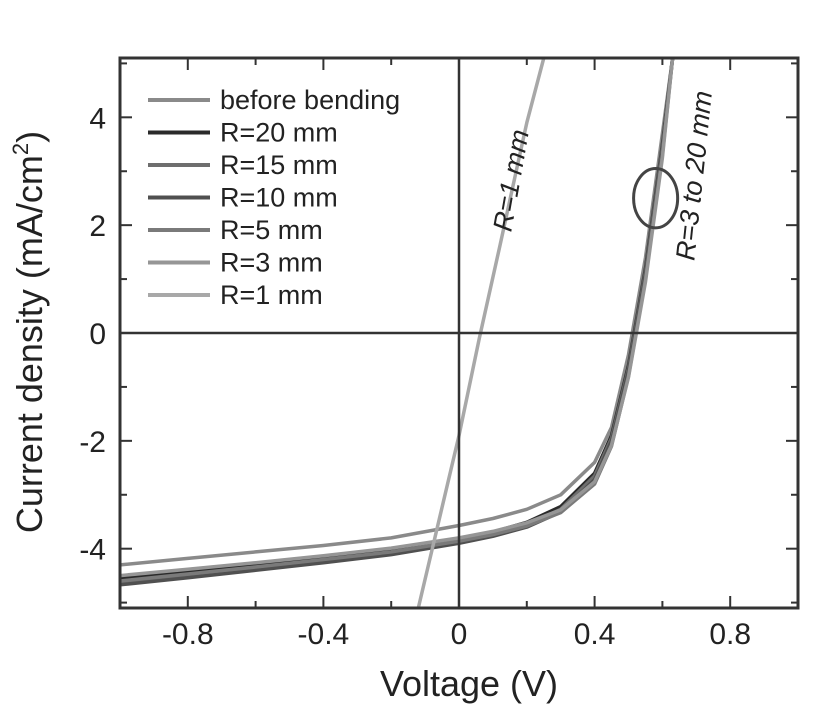  Describe the element at coordinates (595, 634) in the screenshot. I see `x-tick-label: 0.4` at that location.